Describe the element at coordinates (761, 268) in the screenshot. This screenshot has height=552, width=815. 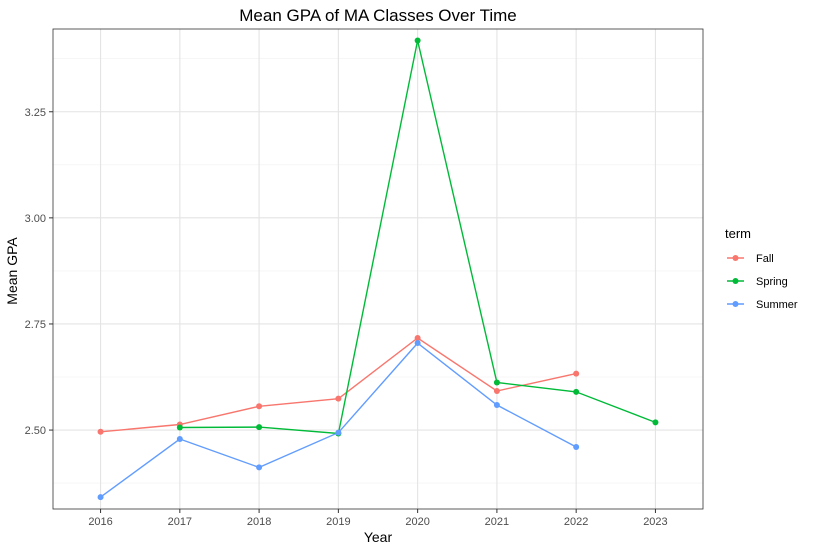
I see `legend: term Fall Spring Summer` at that location.